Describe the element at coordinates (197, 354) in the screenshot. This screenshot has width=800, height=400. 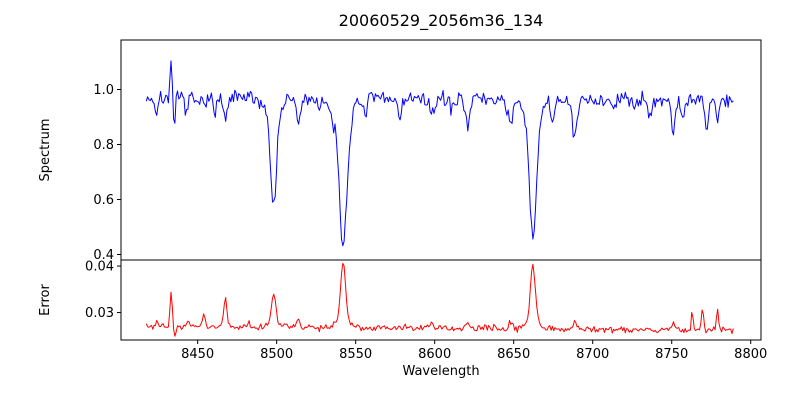
I see `x-tick-label: 8450` at that location.